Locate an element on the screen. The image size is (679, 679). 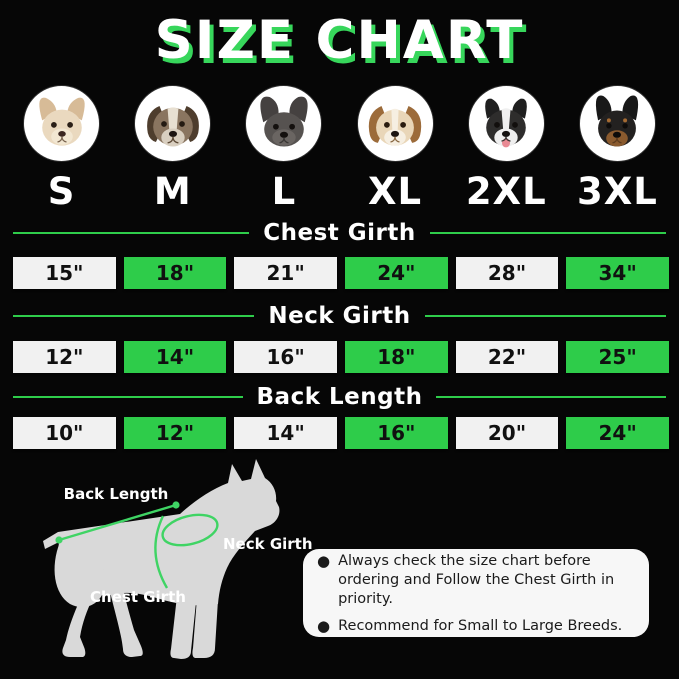
note-item: ● Recommend for Small to Large Breeds. is located at coordinates (476, 626).